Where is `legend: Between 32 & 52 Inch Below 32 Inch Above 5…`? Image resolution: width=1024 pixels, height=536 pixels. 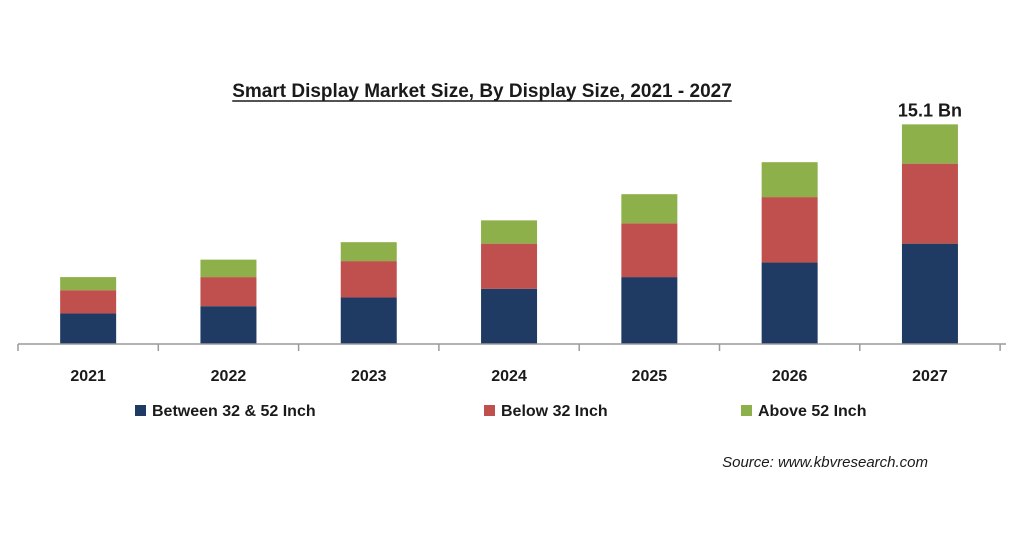
legend: Between 32 & 52 Inch Below 32 Inch Above 5… is located at coordinates (500, 411).